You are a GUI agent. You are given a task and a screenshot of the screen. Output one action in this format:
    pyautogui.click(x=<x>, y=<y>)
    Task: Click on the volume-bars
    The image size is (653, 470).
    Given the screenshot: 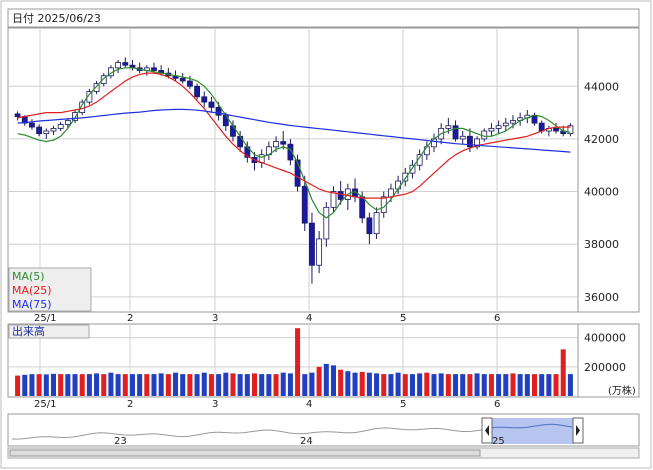 What is the action you would take?
    pyautogui.click(x=294, y=362)
    